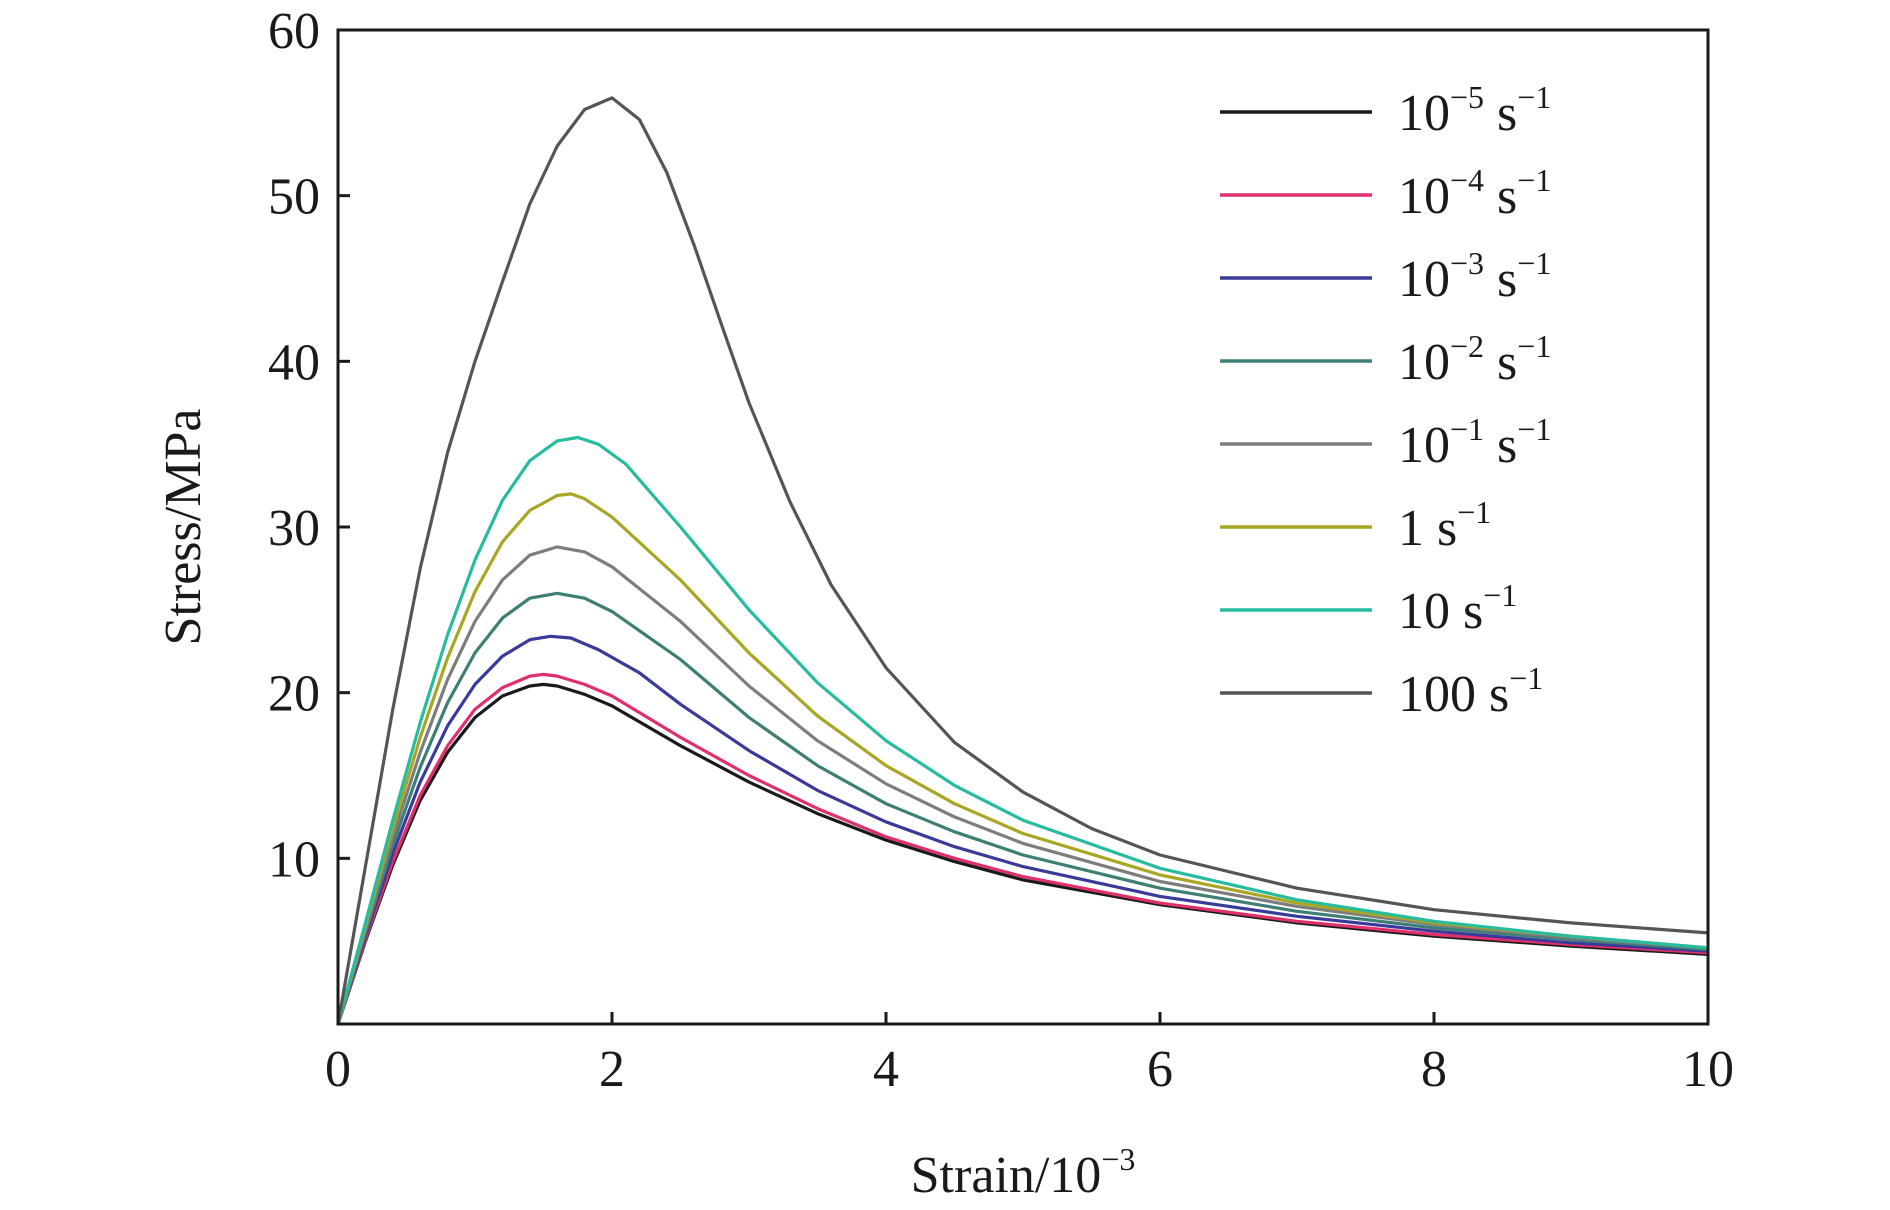 The width and height of the screenshot is (1890, 1210). I want to click on y-tick-label: 10, so click(294, 859).